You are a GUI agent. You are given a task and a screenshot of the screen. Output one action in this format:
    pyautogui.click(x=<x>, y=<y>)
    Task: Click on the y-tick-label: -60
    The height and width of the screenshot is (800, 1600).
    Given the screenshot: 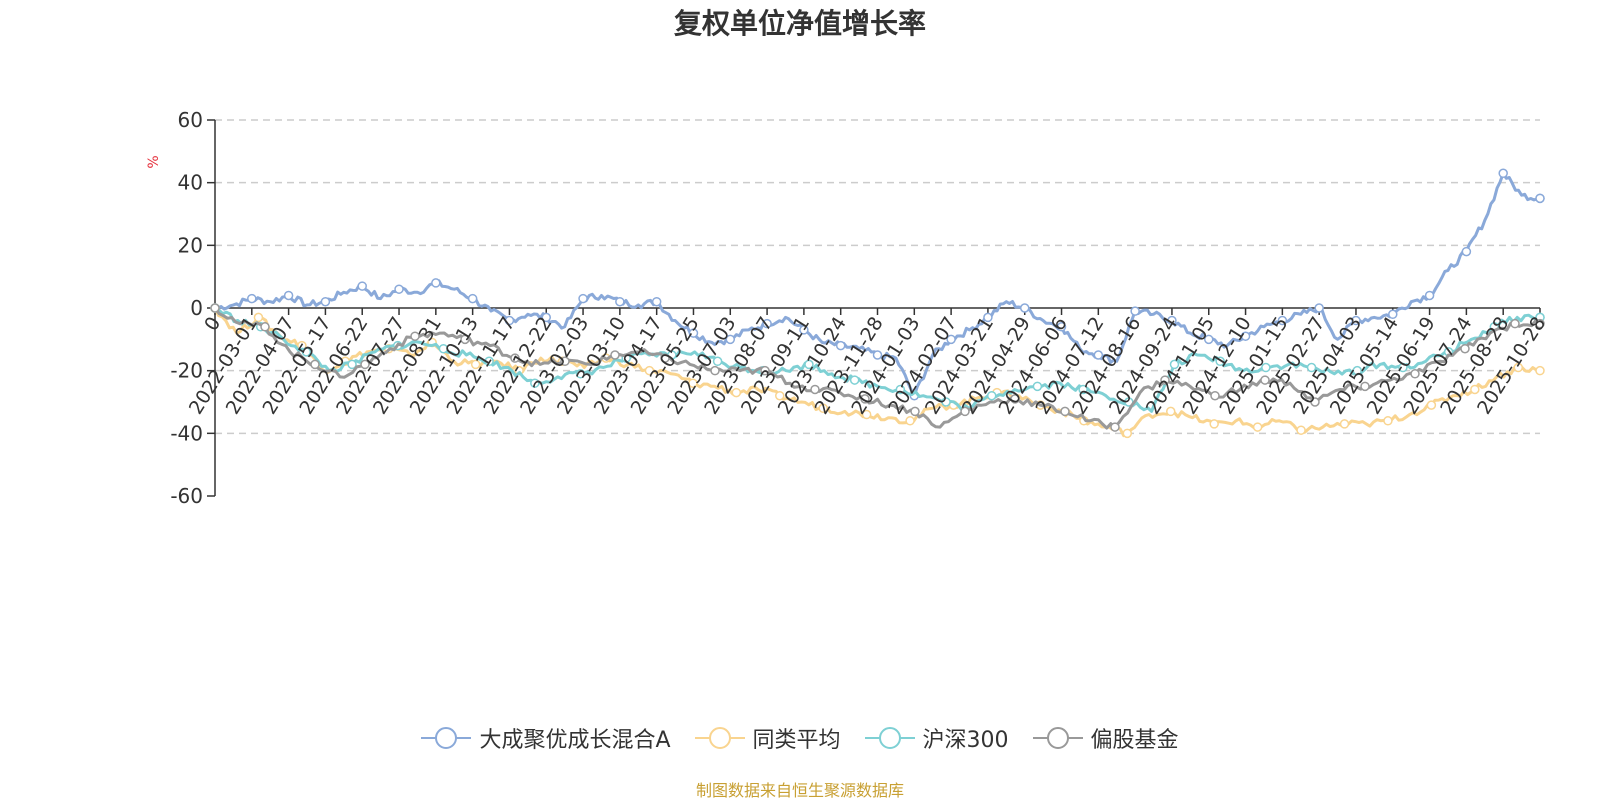 What is the action you would take?
    pyautogui.click(x=186, y=496)
    